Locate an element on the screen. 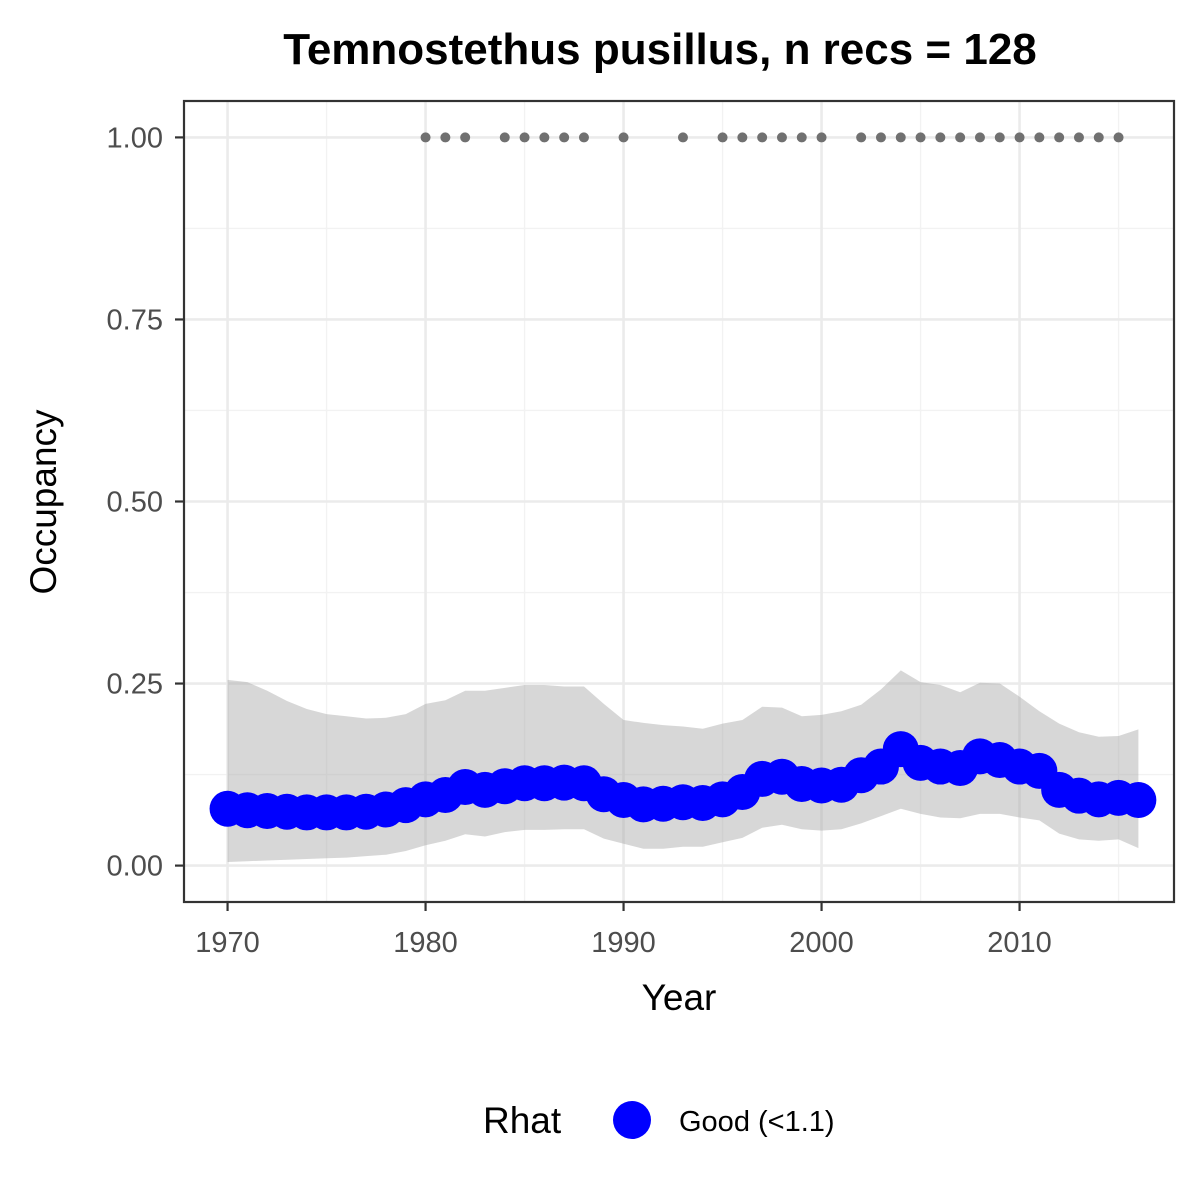 Image resolution: width=1200 pixels, height=1200 pixels. occupancy-points is located at coordinates (683, 781).